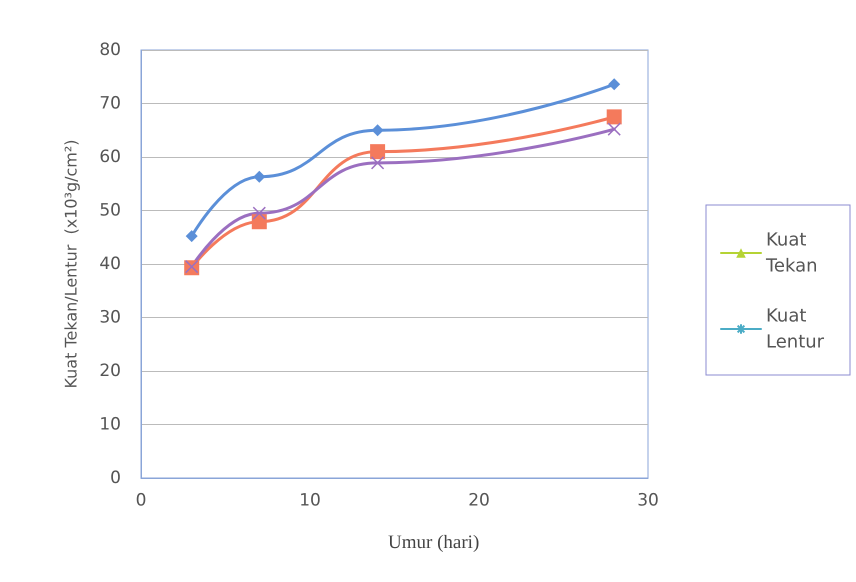 This screenshot has height=582, width=856. I want to click on y-tick-label: 70, so click(110, 104).